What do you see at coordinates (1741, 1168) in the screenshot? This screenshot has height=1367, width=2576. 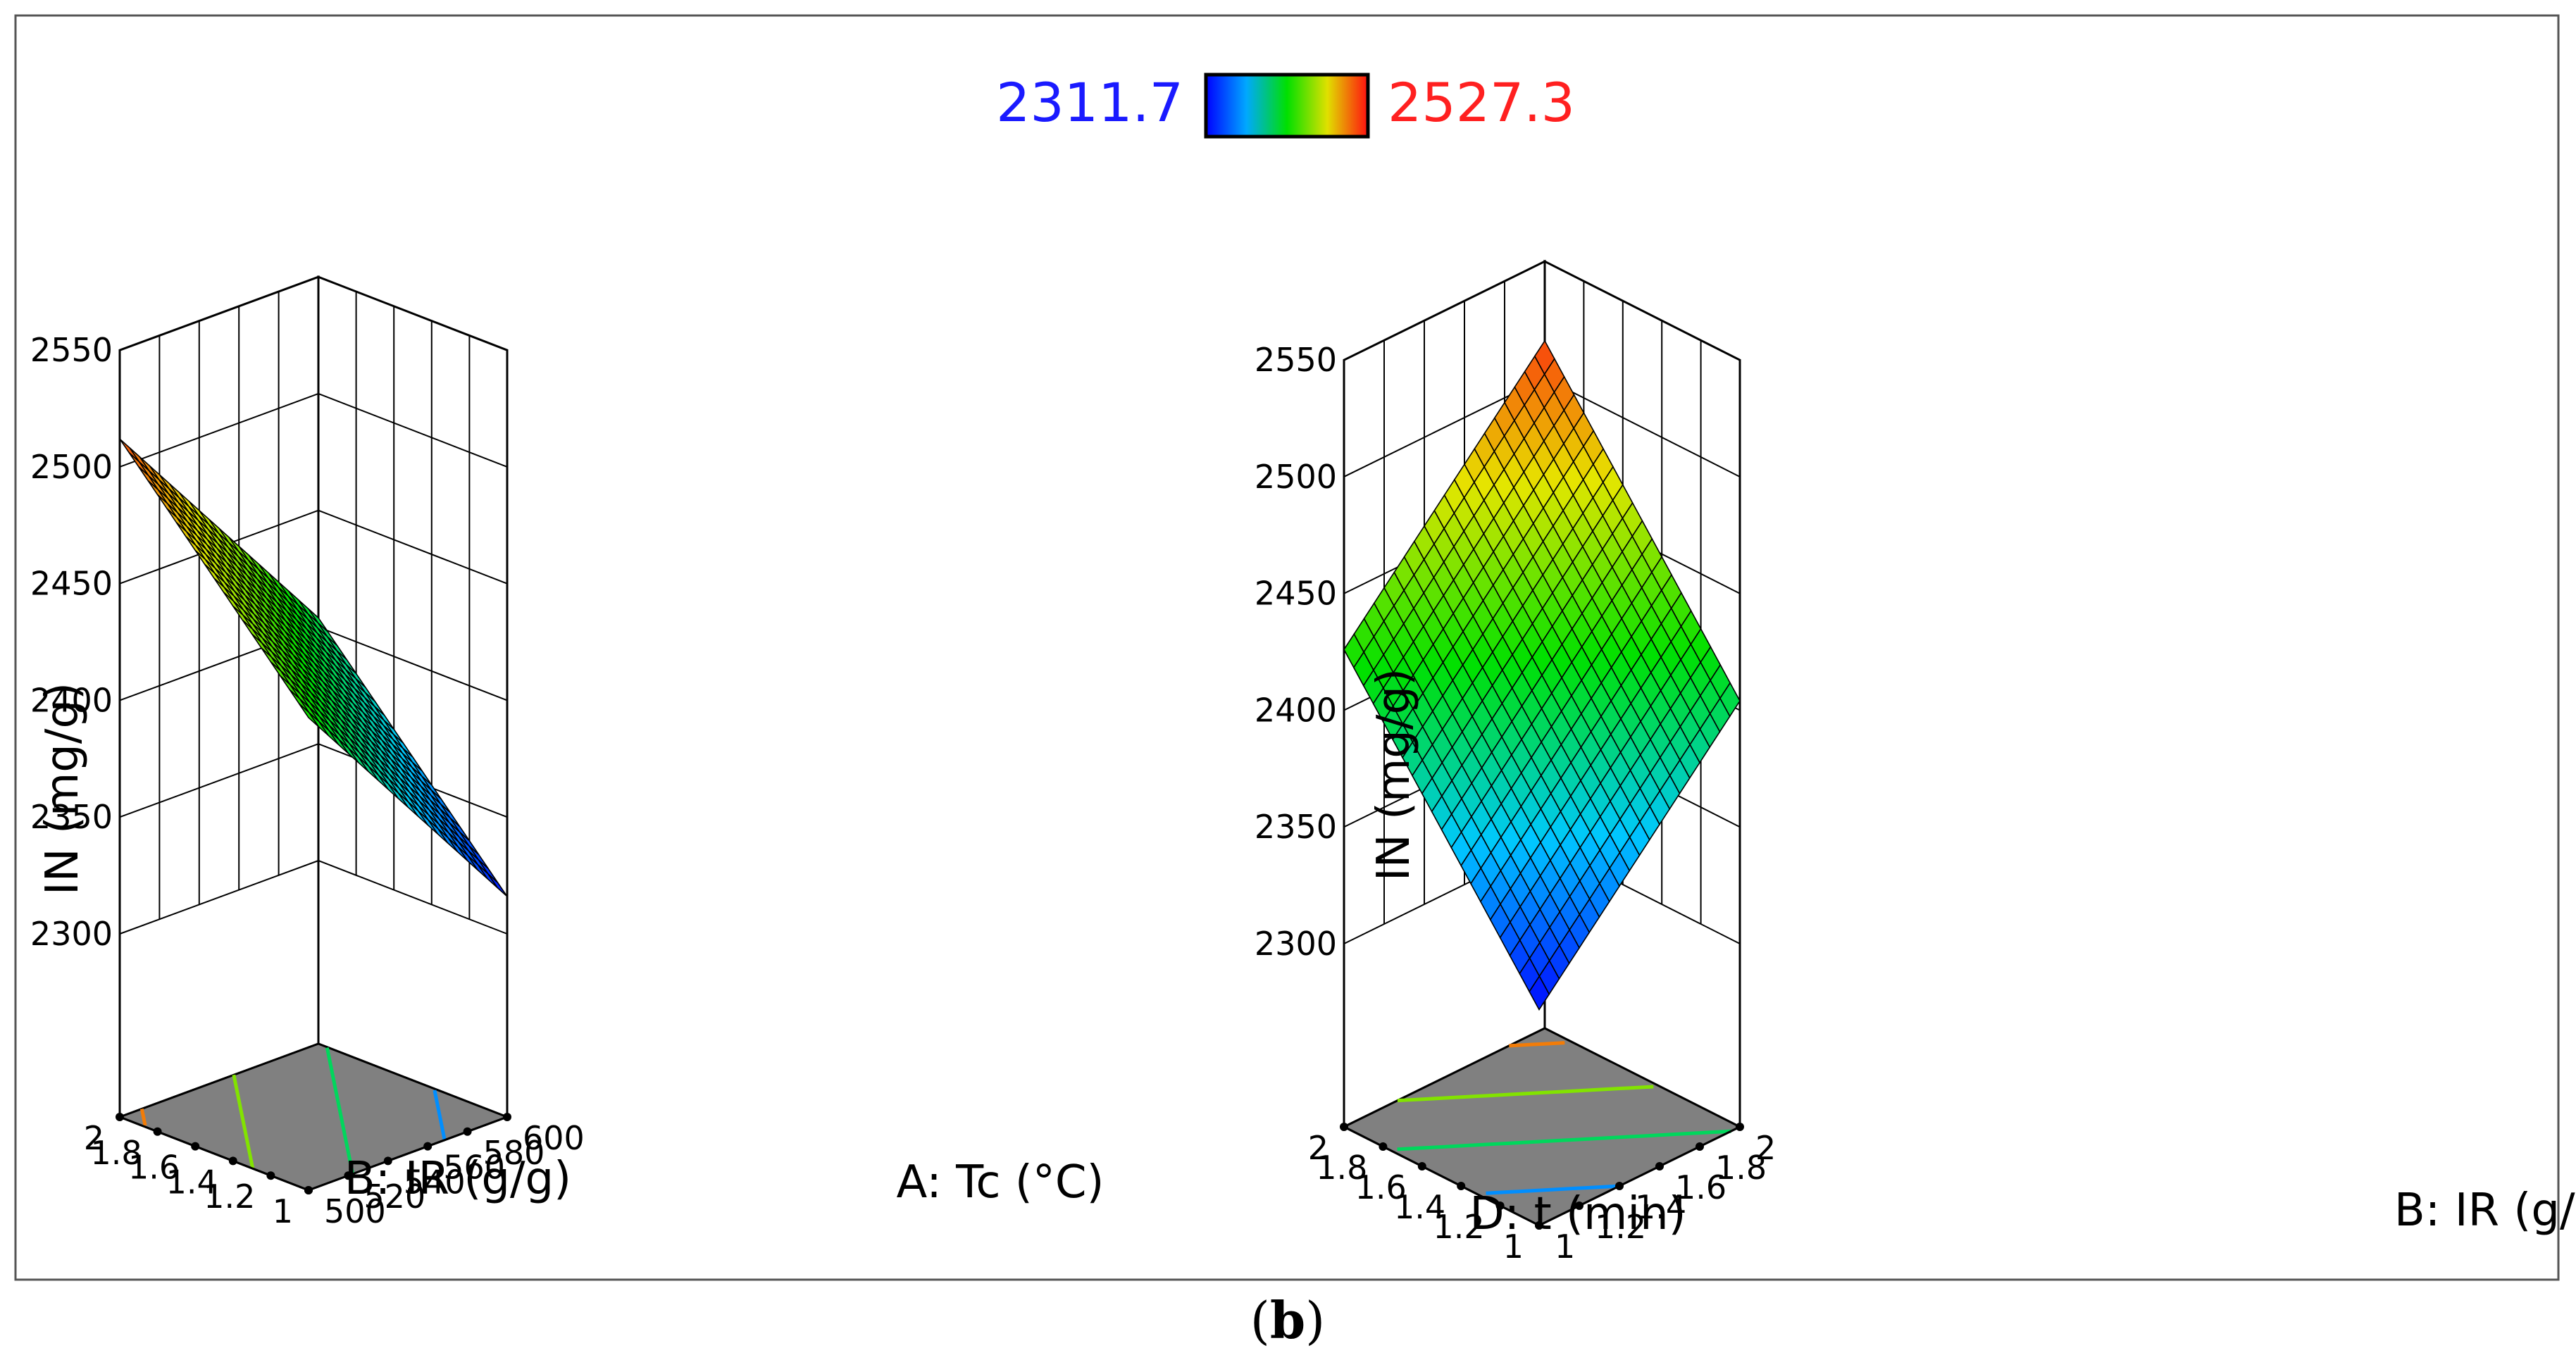 I see `x-tick-label: 1.8` at bounding box center [1741, 1168].